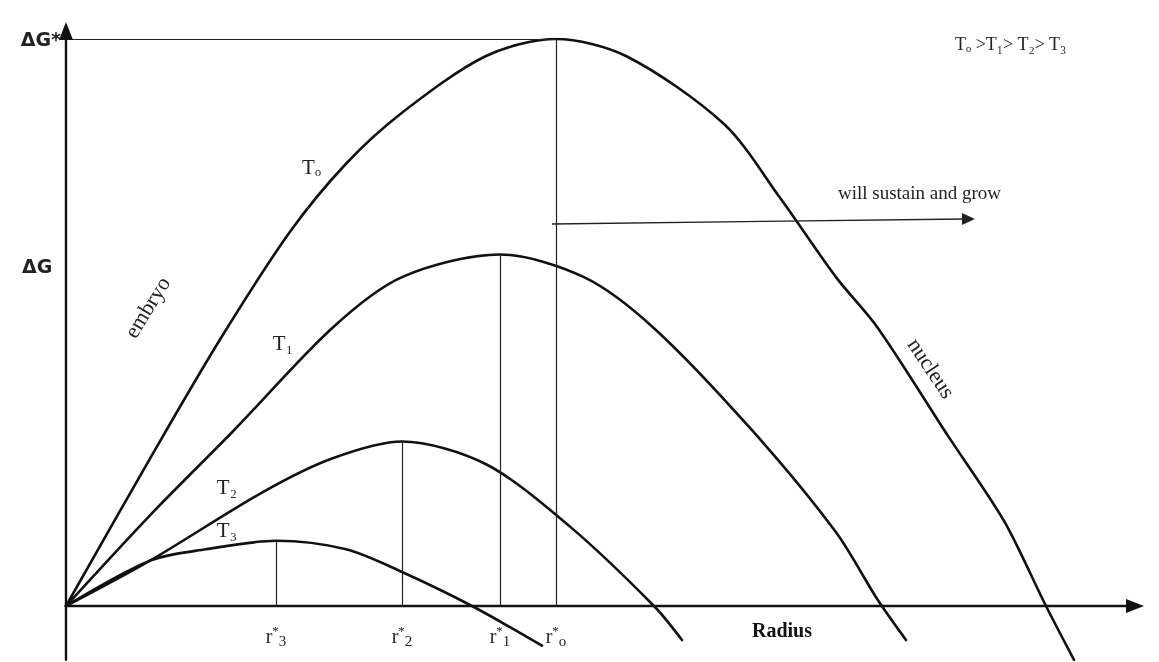 This screenshot has height=662, width=1159. What do you see at coordinates (1011, 44) in the screenshot?
I see `annotation: Tₒ >T₁> T₂> T₃` at bounding box center [1011, 44].